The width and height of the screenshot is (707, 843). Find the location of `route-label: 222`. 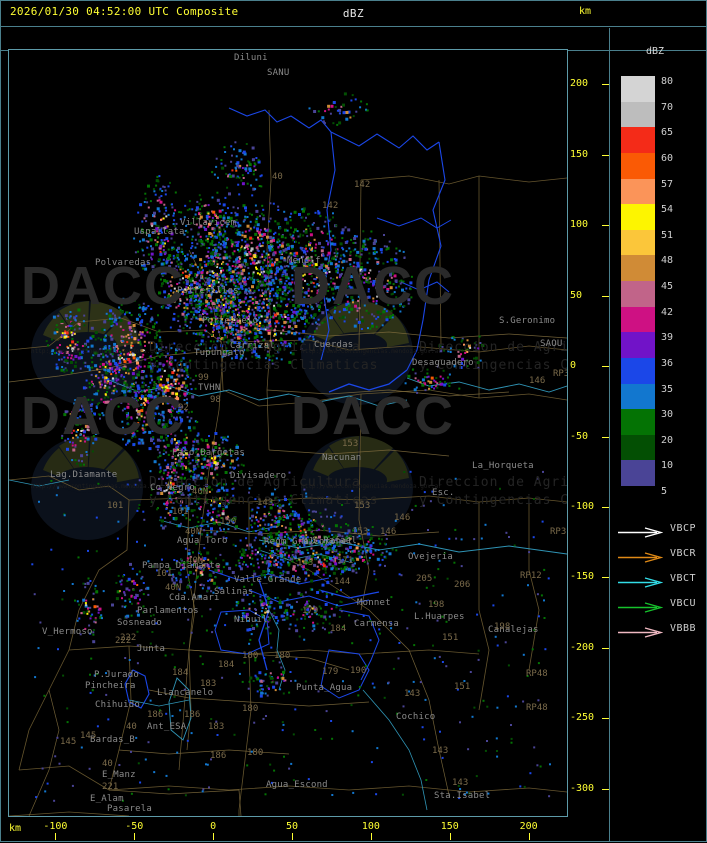

route-label: 222 is located at coordinates (128, 638).